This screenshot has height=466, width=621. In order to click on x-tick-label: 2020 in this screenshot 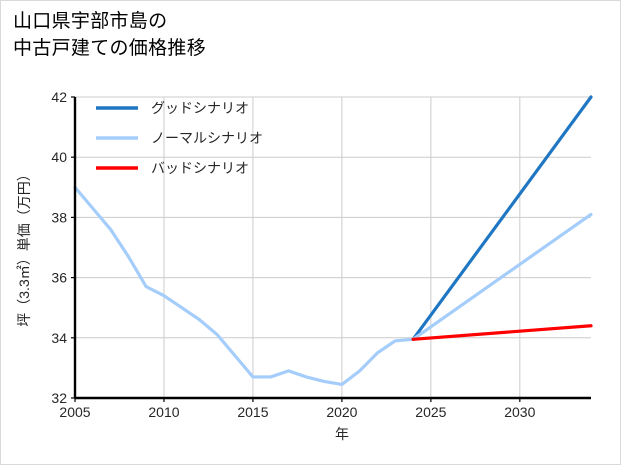, I will do `click(341, 412)`.